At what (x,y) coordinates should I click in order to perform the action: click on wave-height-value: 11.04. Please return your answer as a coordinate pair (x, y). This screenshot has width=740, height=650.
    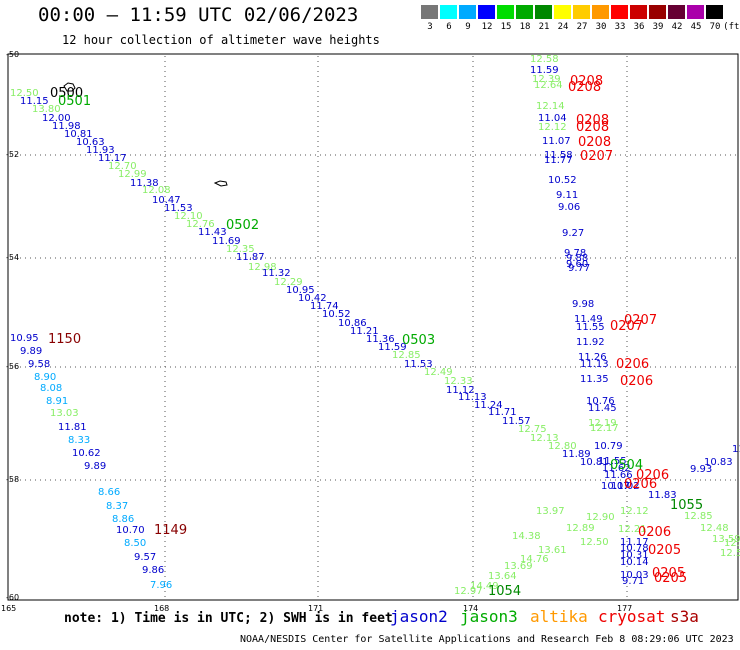
    Looking at the image, I should click on (552, 118).